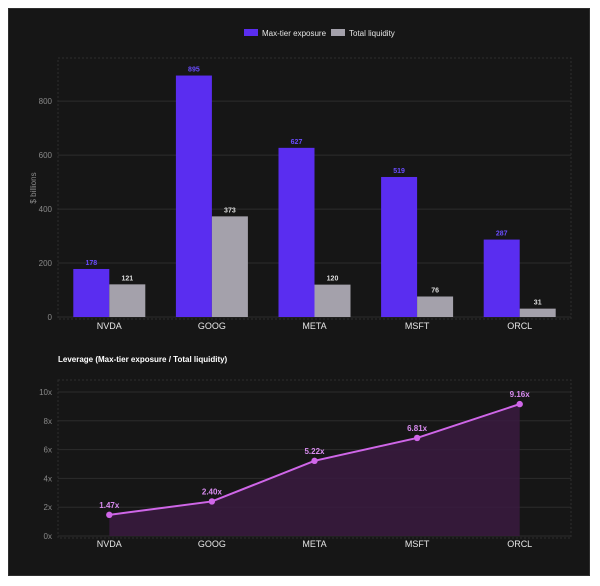 This screenshot has height=586, width=600. Describe the element at coordinates (333, 279) in the screenshot. I see `bar-liquidity-value-label: 120` at that location.